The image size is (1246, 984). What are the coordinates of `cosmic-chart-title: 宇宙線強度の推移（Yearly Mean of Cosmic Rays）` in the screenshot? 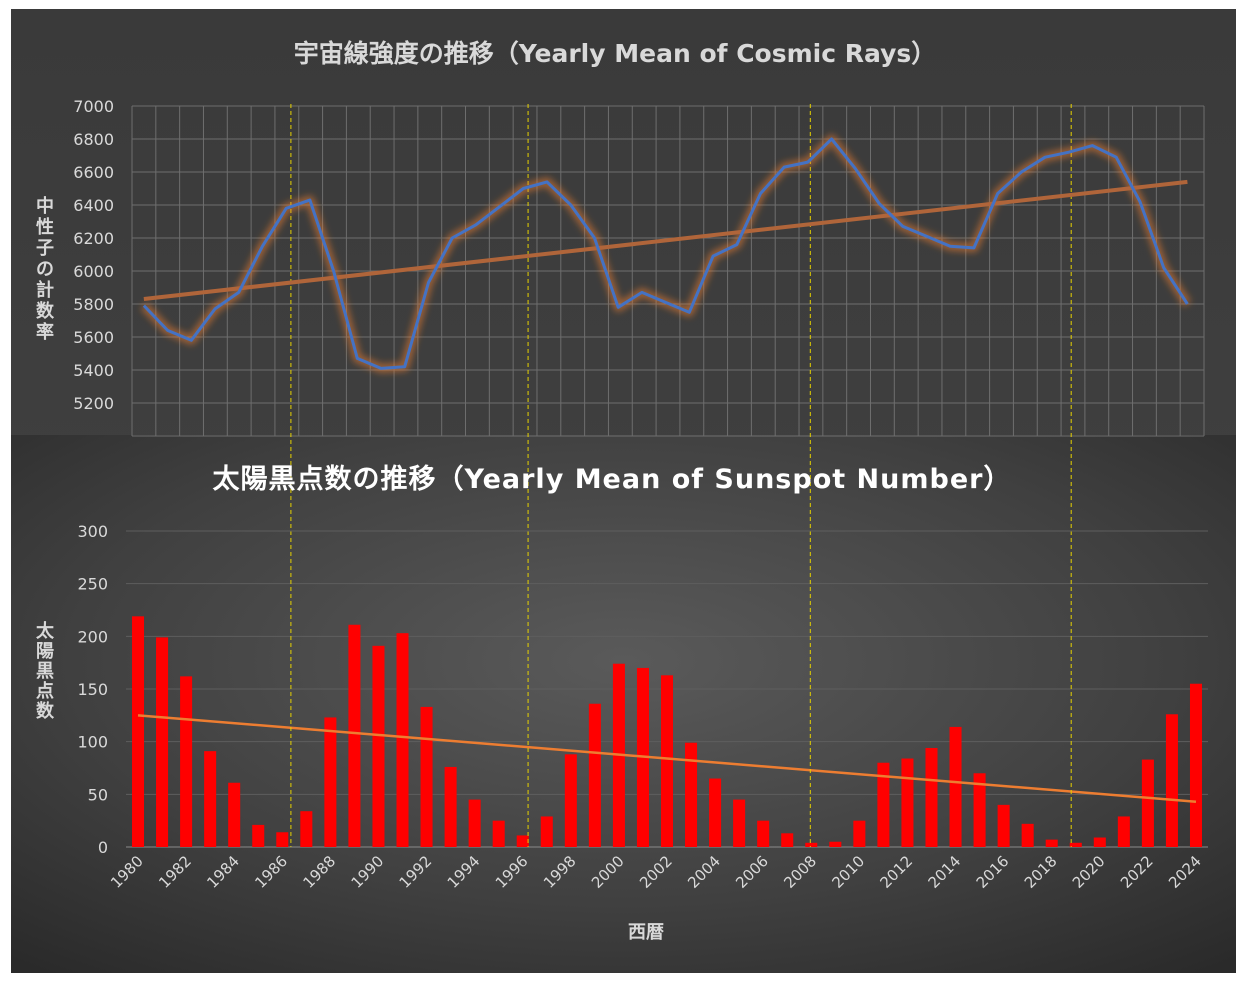 It's located at (615, 53).